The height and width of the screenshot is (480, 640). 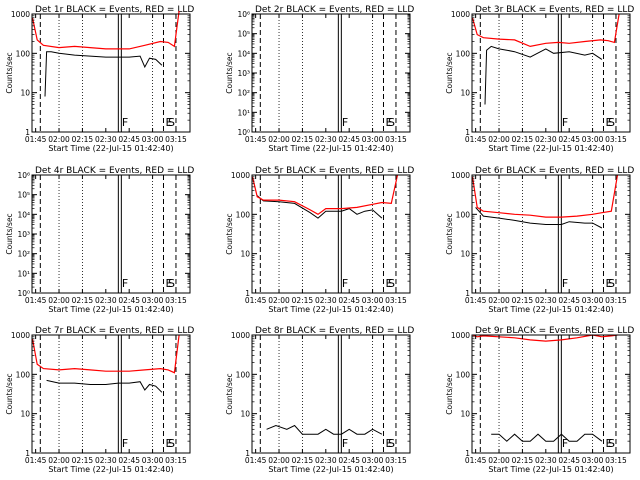 What do you see at coordinates (243, 14) in the screenshot?
I see `y-tick-label: 10⁶` at bounding box center [243, 14].